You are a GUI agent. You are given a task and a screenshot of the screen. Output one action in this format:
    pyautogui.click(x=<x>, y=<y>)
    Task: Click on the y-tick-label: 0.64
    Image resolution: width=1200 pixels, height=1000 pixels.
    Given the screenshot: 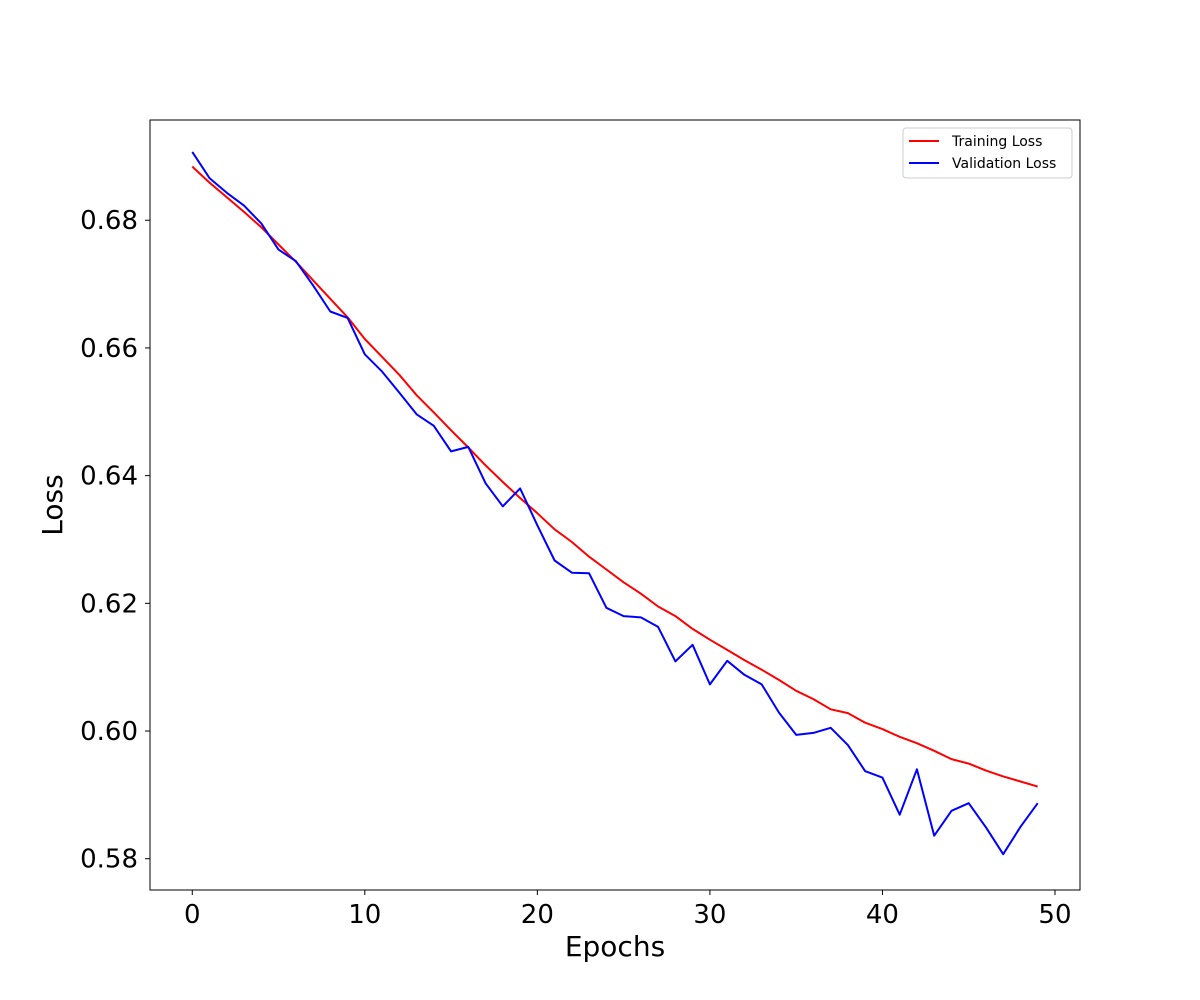 What is the action you would take?
    pyautogui.click(x=109, y=477)
    